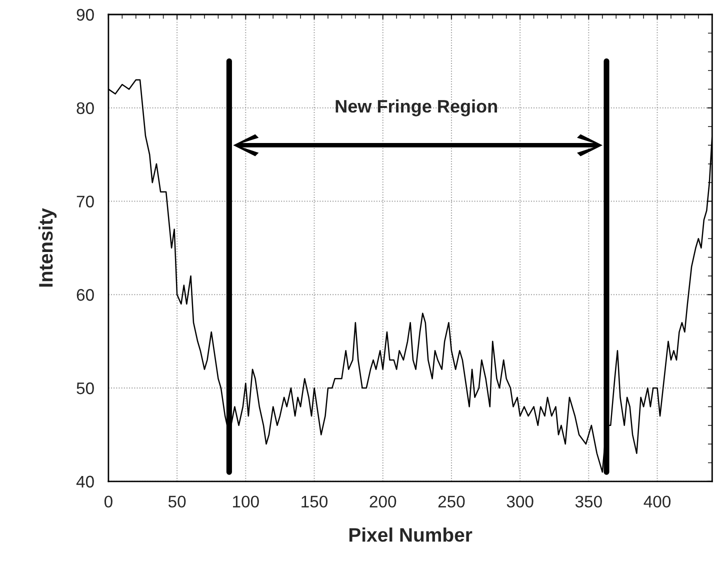 This screenshot has height=580, width=723. Describe the element at coordinates (85, 202) in the screenshot. I see `y-tick-label: 70` at that location.